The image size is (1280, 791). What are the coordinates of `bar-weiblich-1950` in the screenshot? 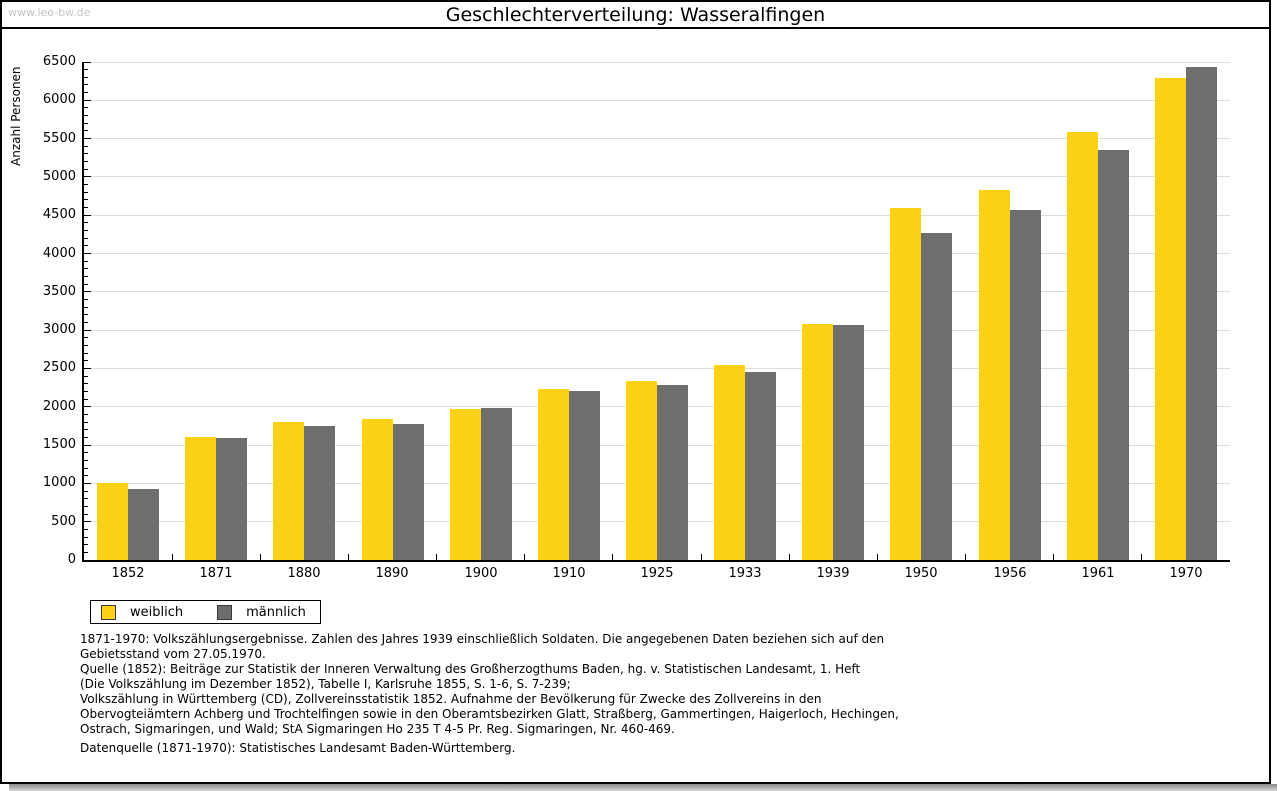 It's located at (905, 384).